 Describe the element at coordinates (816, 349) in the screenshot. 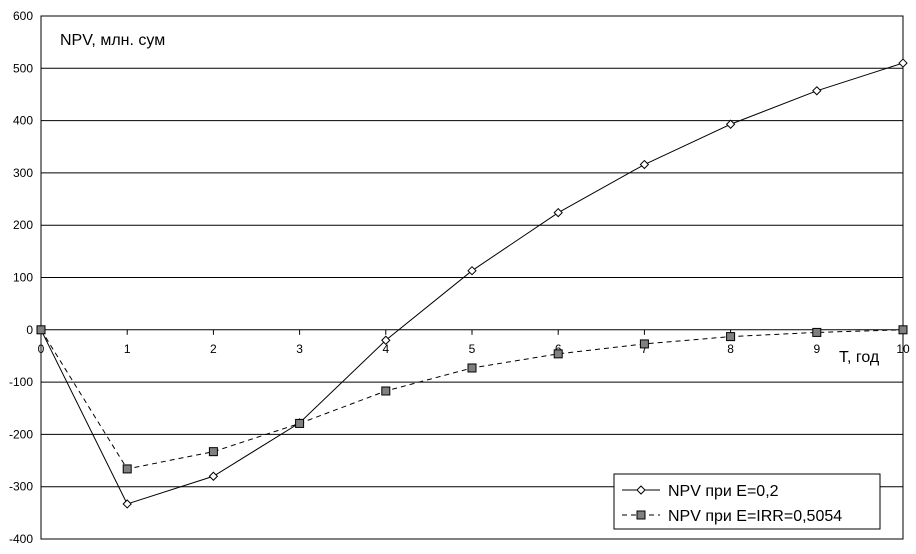

I see `x-tick-label: 9` at that location.